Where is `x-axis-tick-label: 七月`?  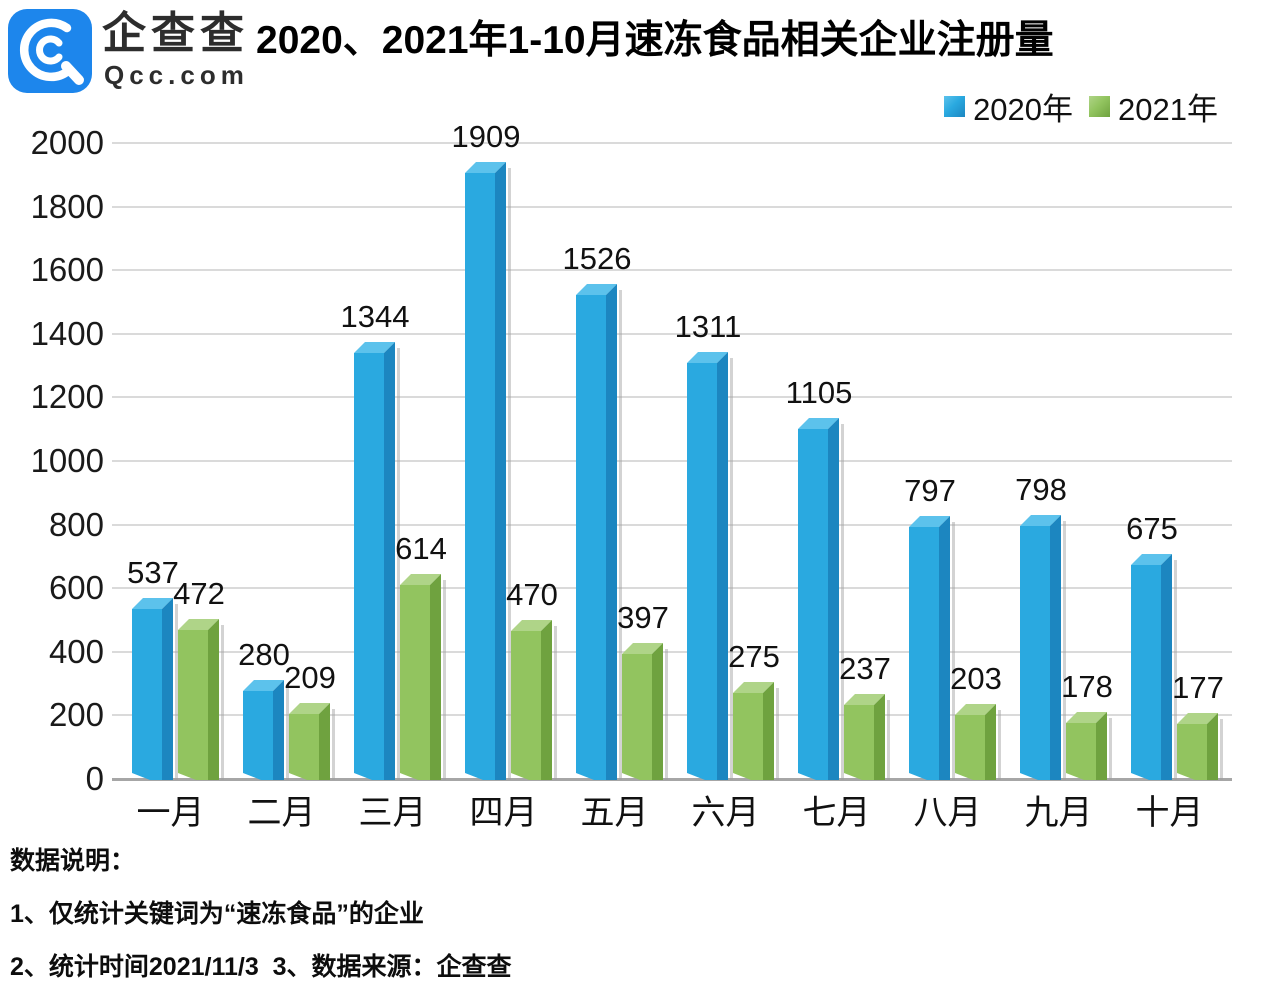 x-axis-tick-label: 七月 is located at coordinates (836, 813).